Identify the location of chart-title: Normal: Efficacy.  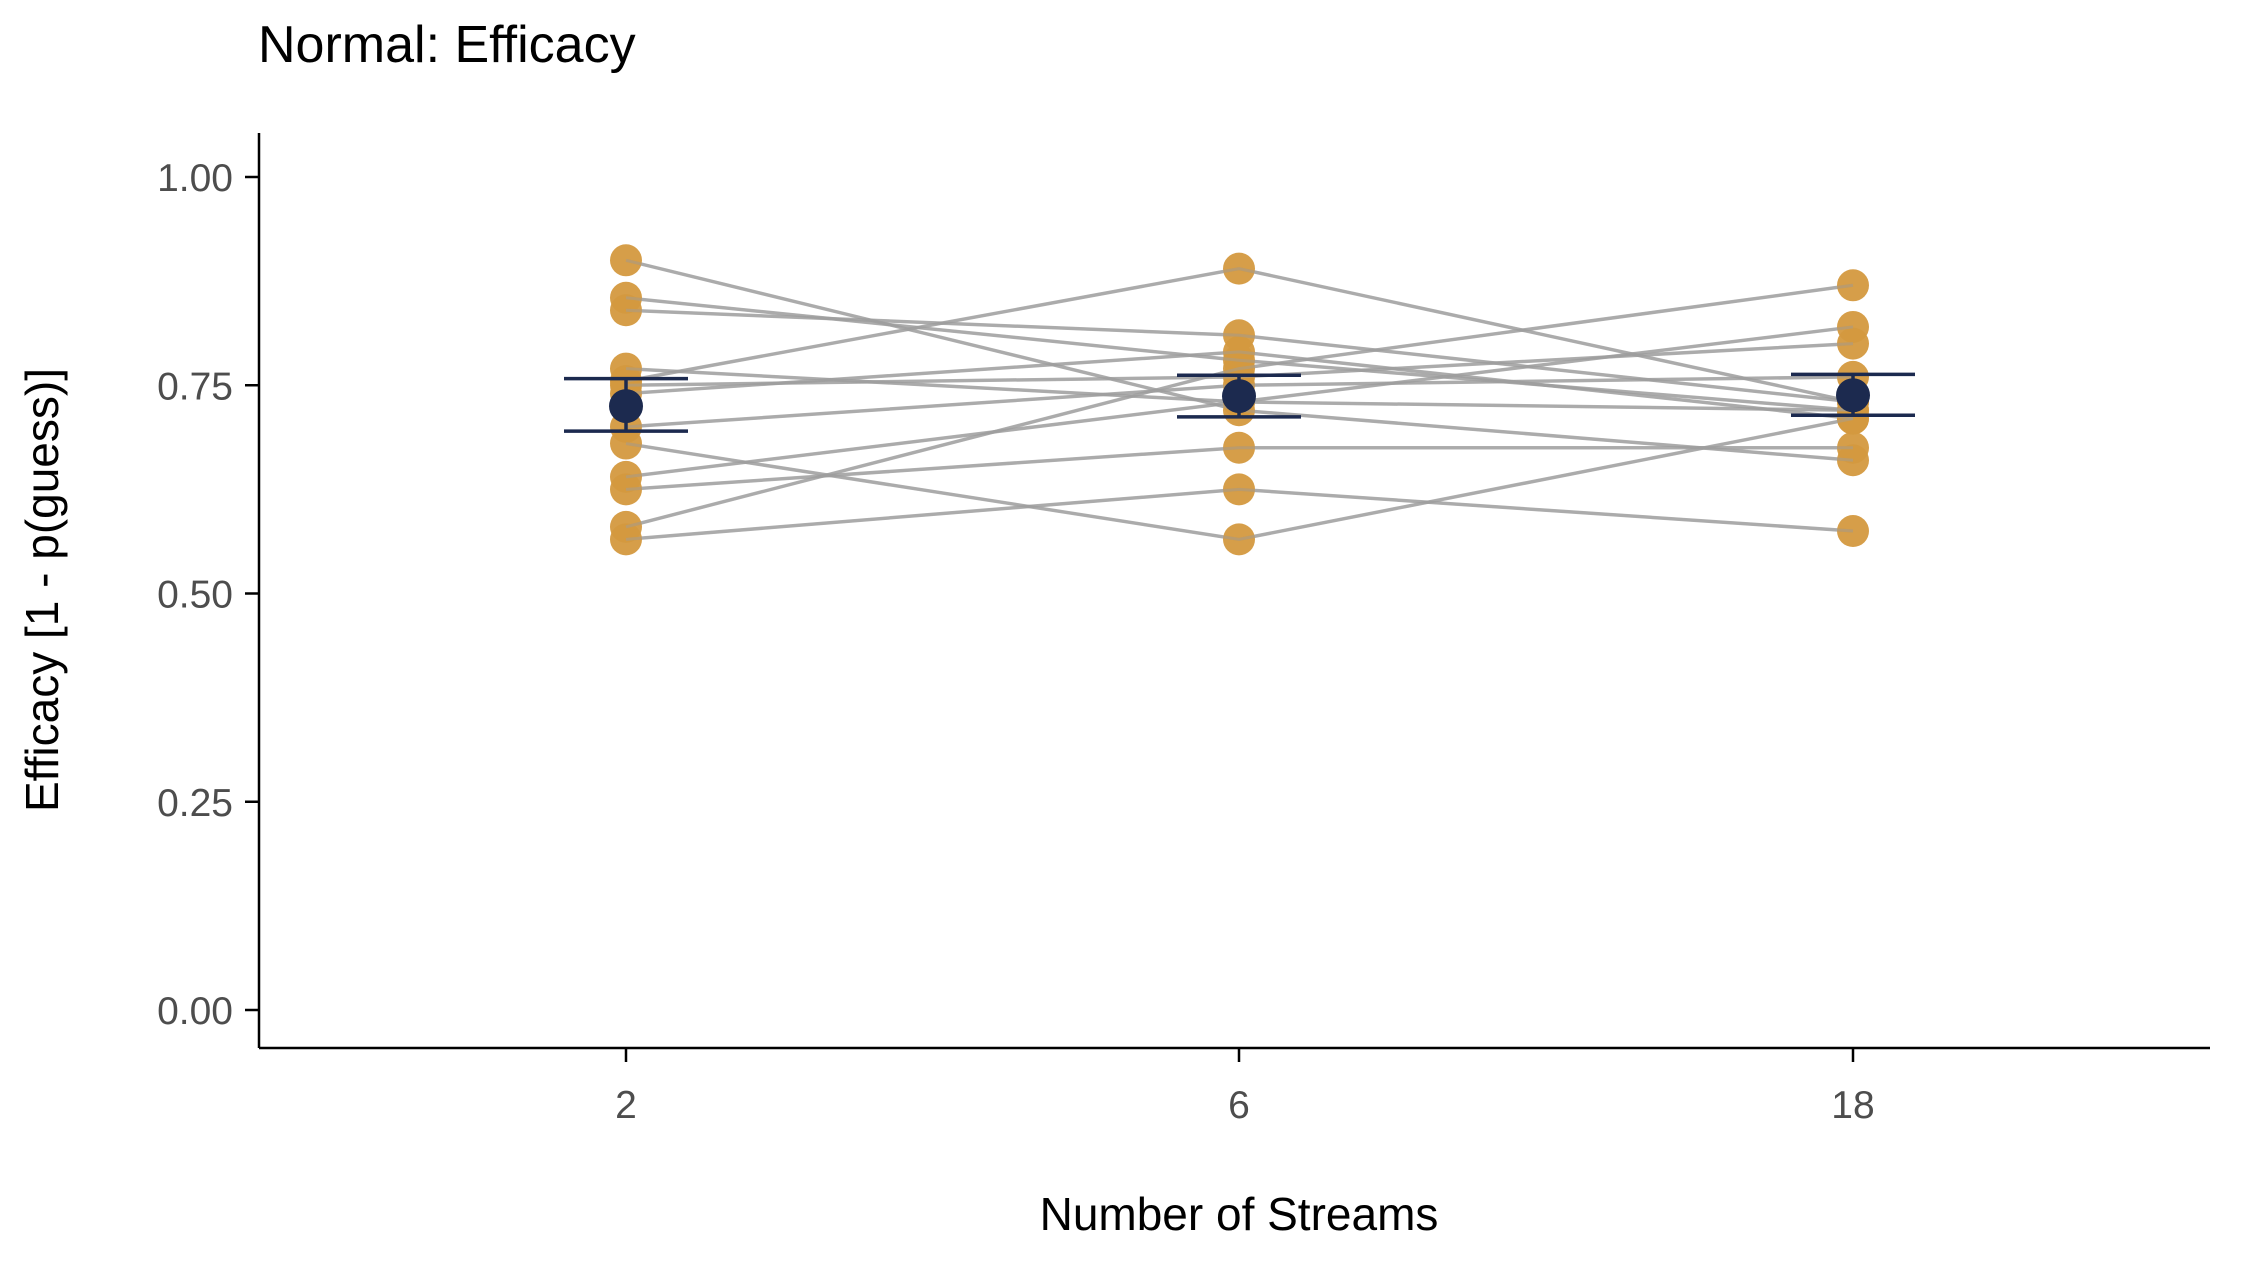
(447, 45).